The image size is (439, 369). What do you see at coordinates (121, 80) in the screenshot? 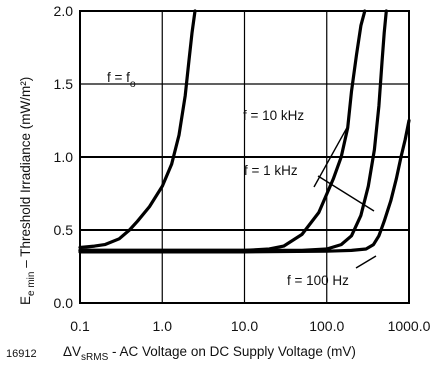
I see `series-label-fo: f = fo` at bounding box center [121, 80].